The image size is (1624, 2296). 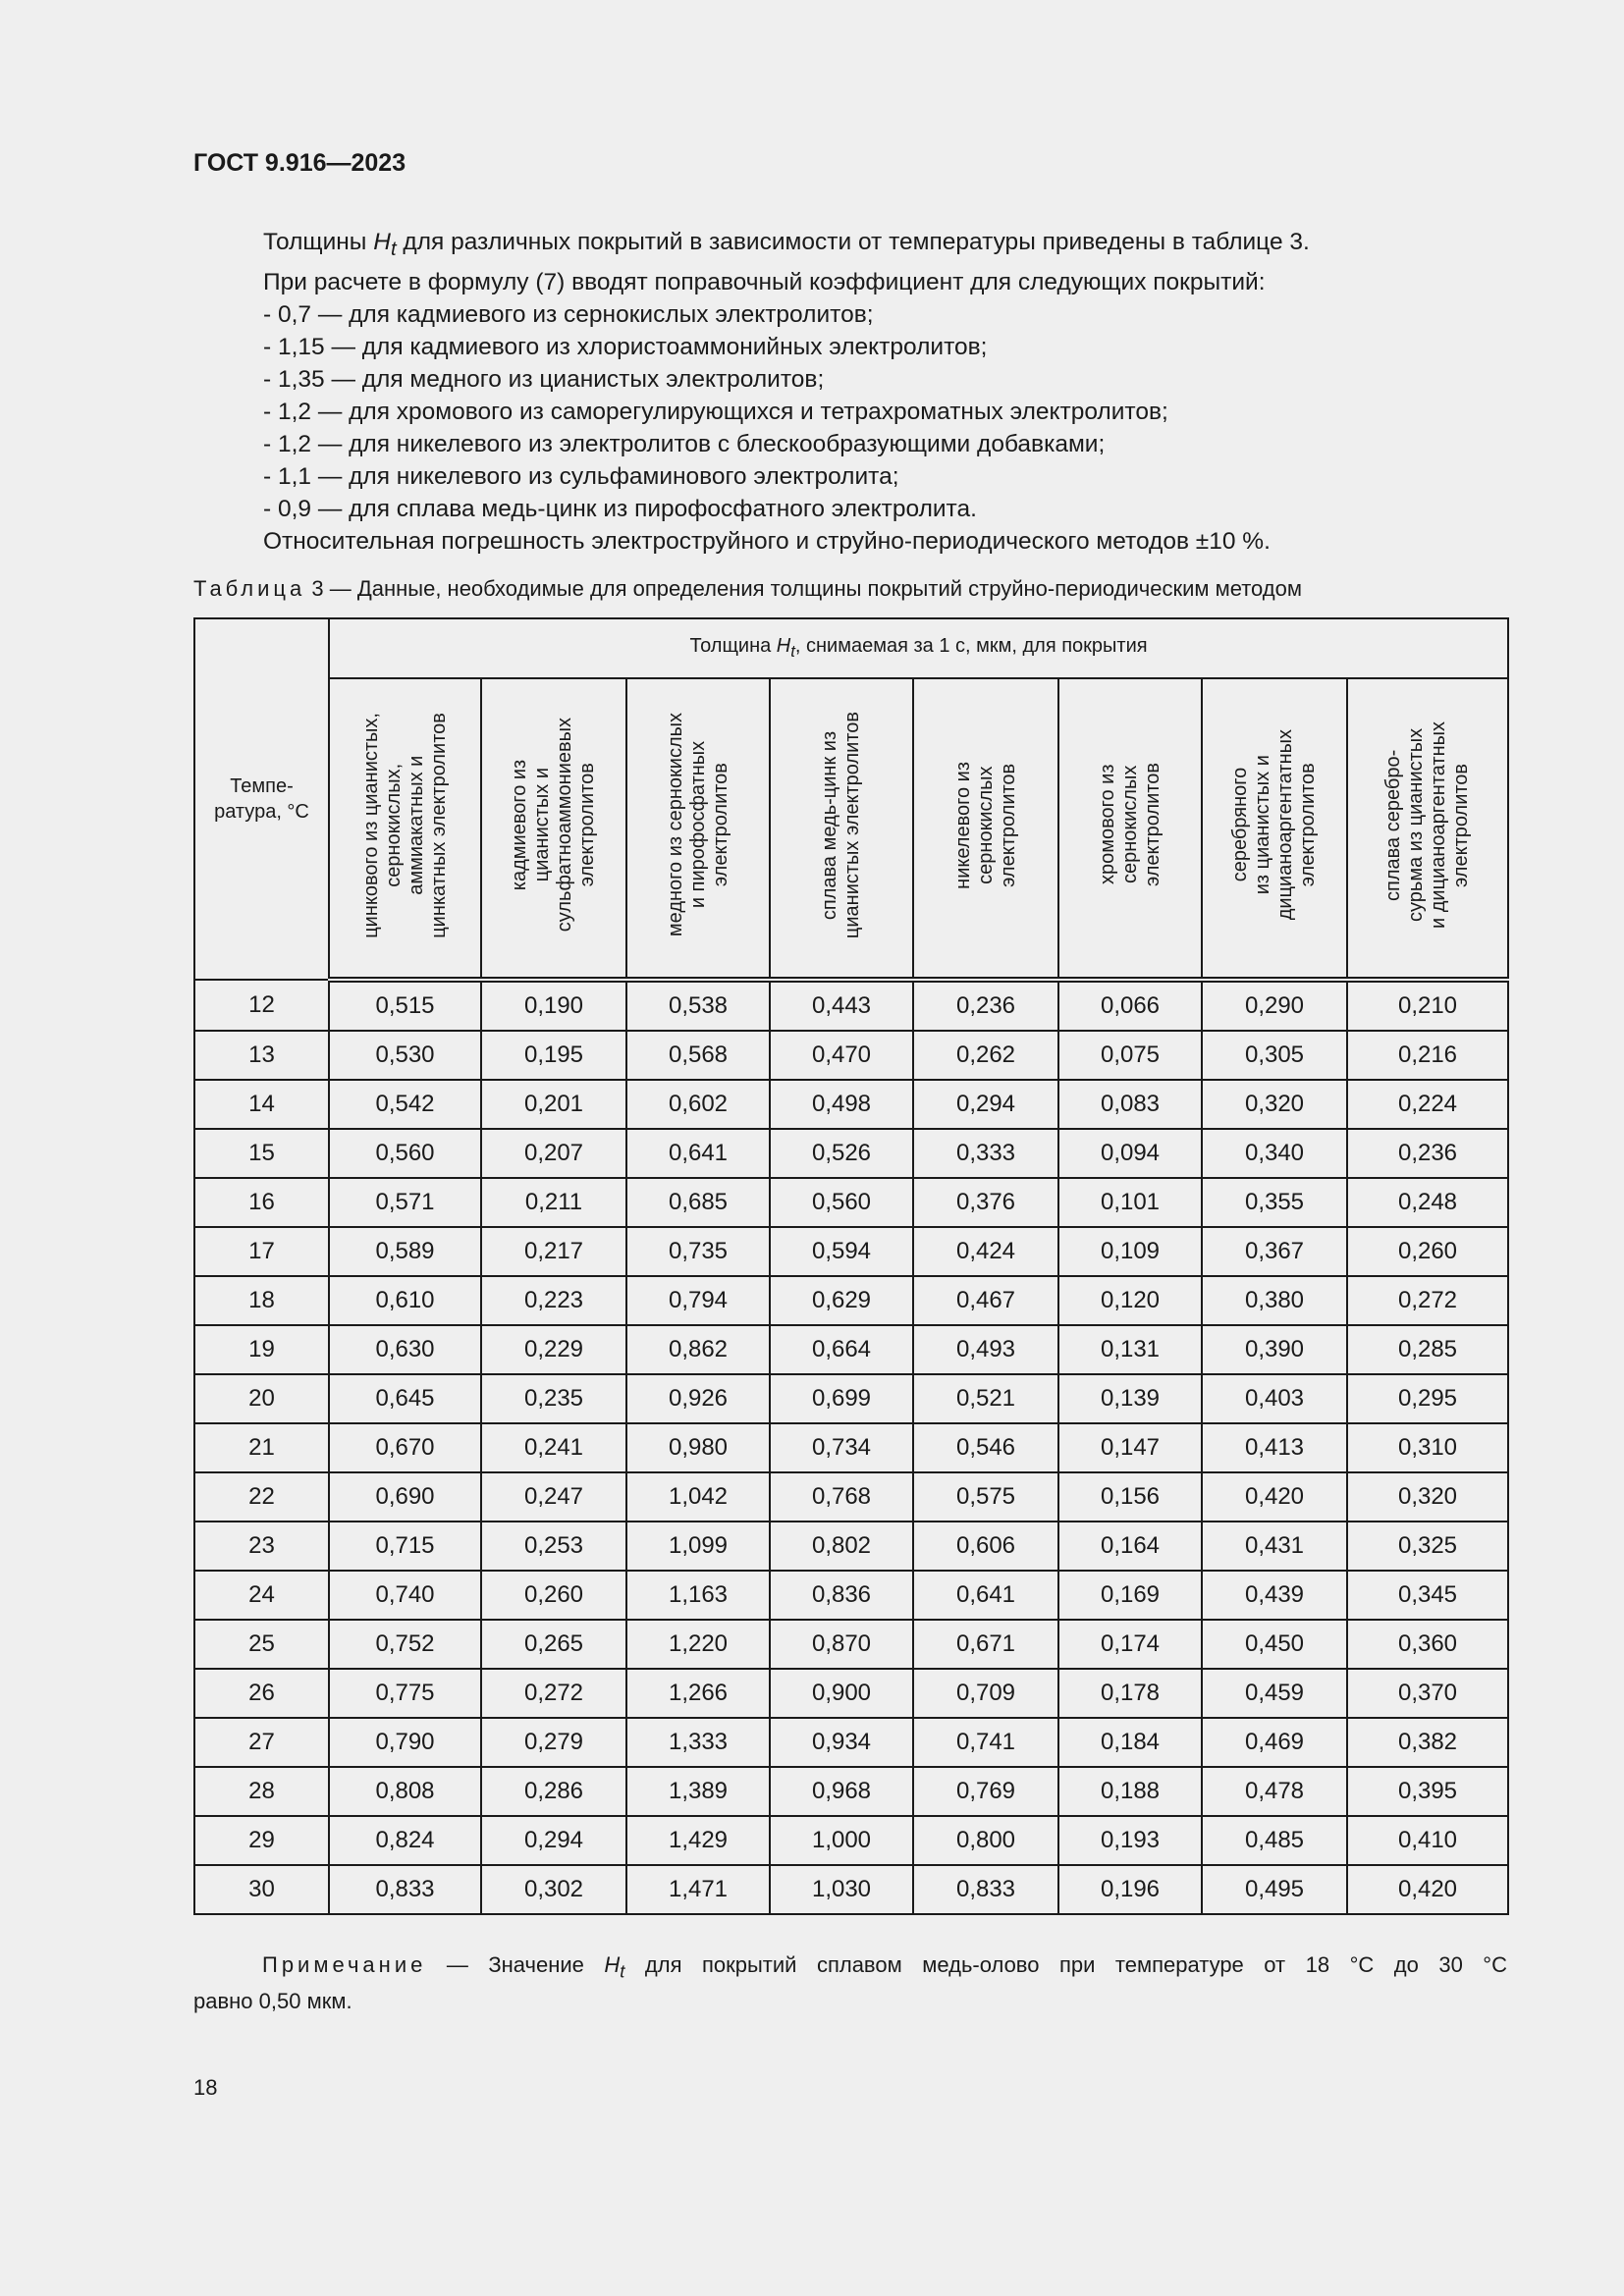 What do you see at coordinates (698, 1349) in the screenshot?
I see `value-cell: 0,862` at bounding box center [698, 1349].